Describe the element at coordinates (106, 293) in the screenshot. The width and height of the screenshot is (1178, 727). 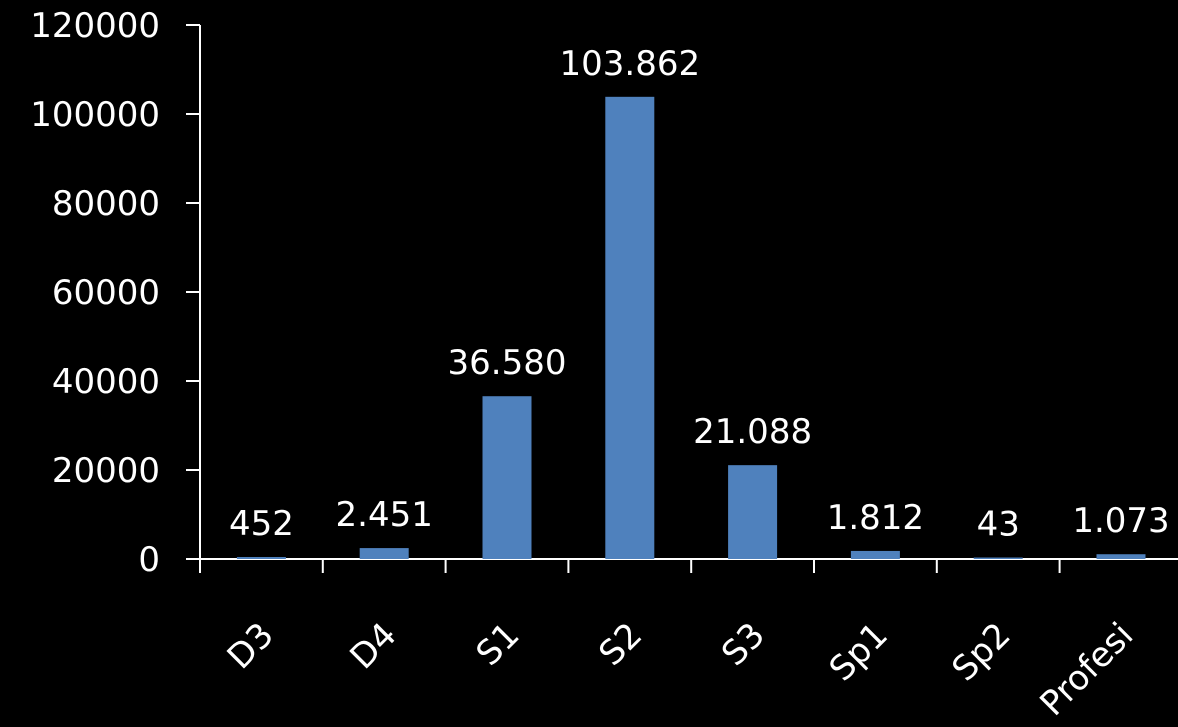
I see `y-tick-label: 60000` at that location.